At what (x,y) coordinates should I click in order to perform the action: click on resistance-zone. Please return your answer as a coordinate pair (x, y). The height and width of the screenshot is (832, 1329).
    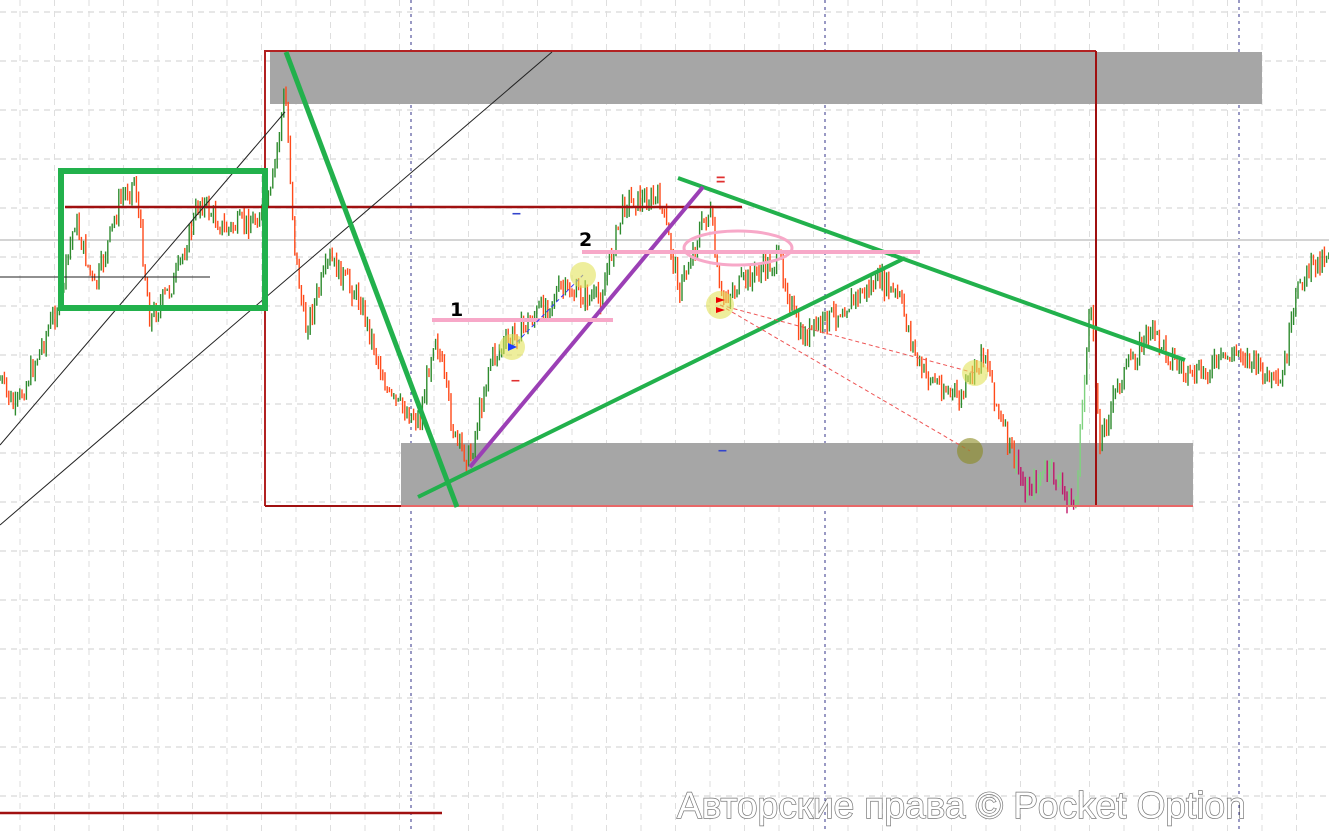
    Looking at the image, I should click on (766, 78).